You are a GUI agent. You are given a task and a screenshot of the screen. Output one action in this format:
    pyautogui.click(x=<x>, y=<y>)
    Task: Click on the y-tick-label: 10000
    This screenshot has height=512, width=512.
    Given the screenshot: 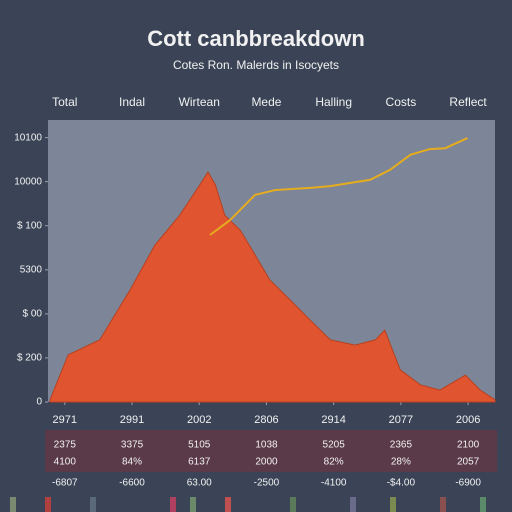 What is the action you would take?
    pyautogui.click(x=28, y=181)
    